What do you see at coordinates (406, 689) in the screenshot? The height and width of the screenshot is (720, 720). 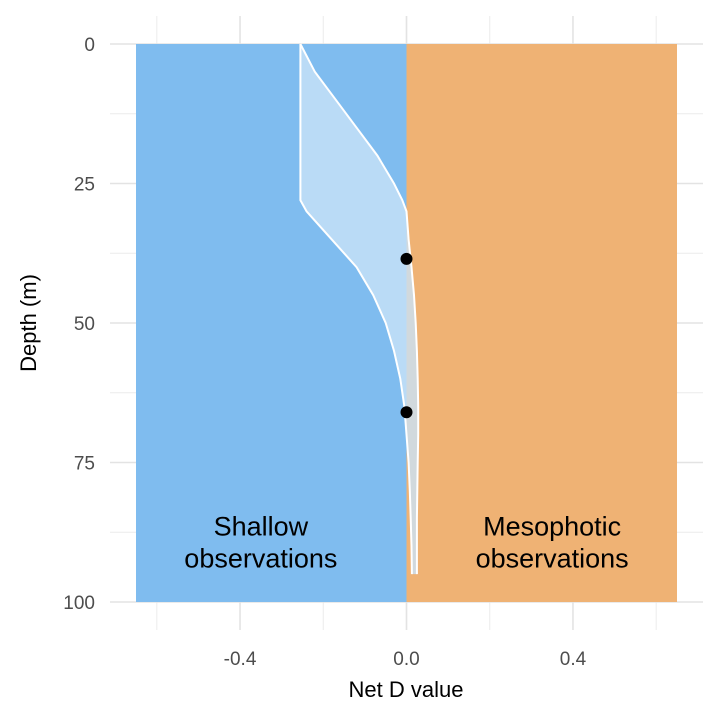 I see `x-axis-title: Net D value` at bounding box center [406, 689].